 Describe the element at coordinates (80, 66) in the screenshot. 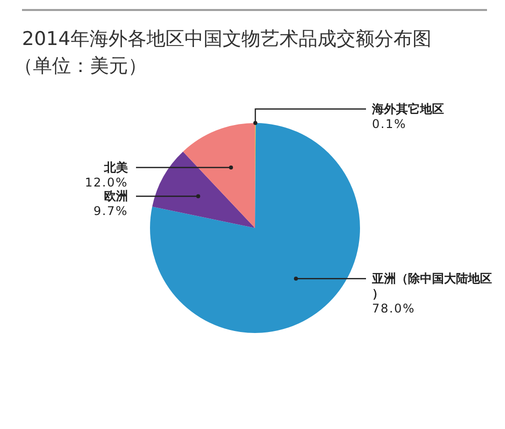

I see `chart-subtitle: （单位：美元）` at that location.